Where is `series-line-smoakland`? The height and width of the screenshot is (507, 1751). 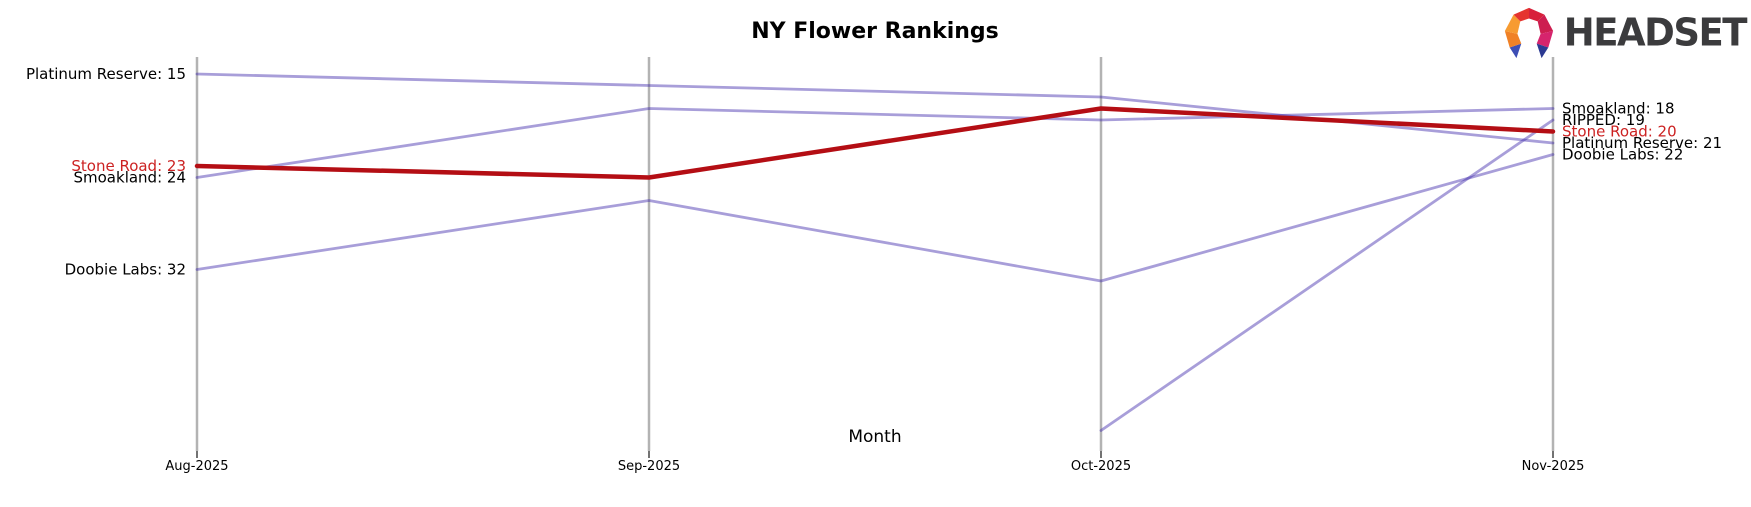
series-line-smoakland is located at coordinates (875, 143).